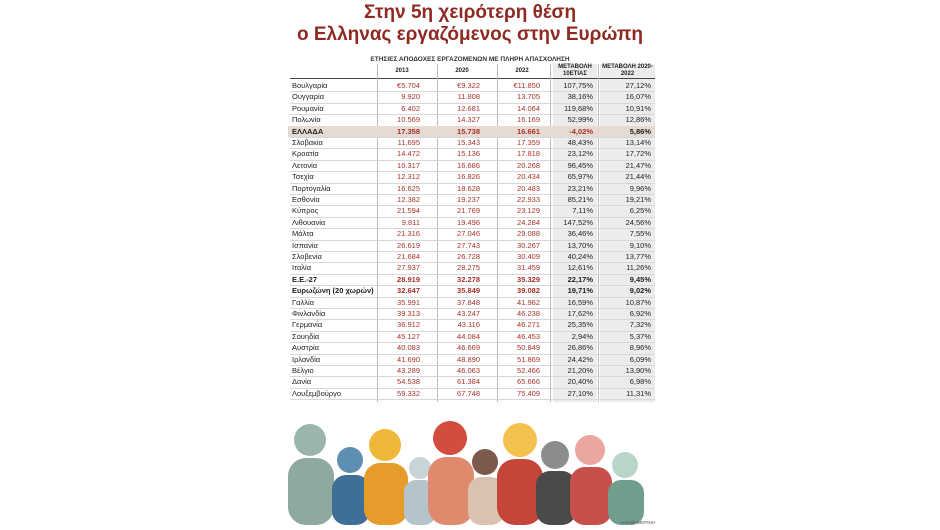  I want to click on cell: 20,40%, so click(580, 382).